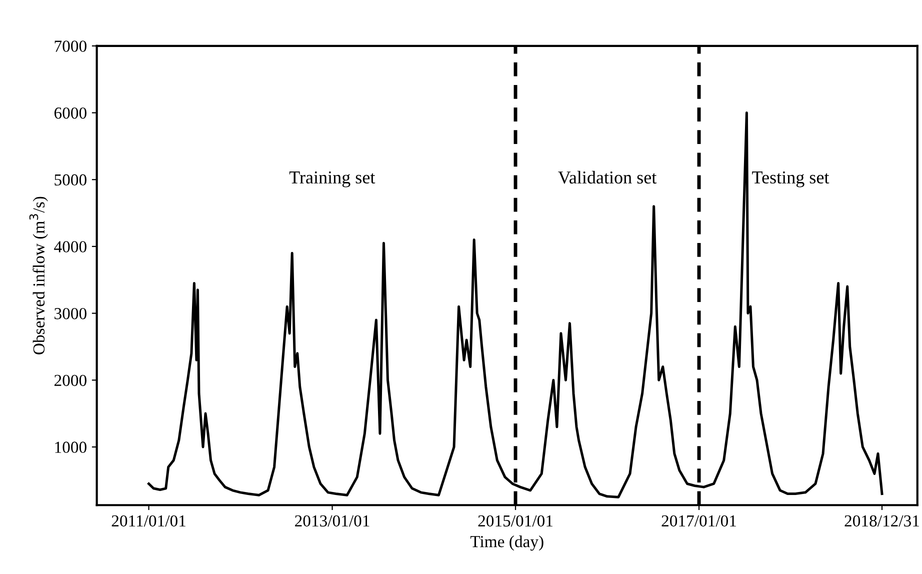  I want to click on y-tick-label: 4000, so click(70, 246).